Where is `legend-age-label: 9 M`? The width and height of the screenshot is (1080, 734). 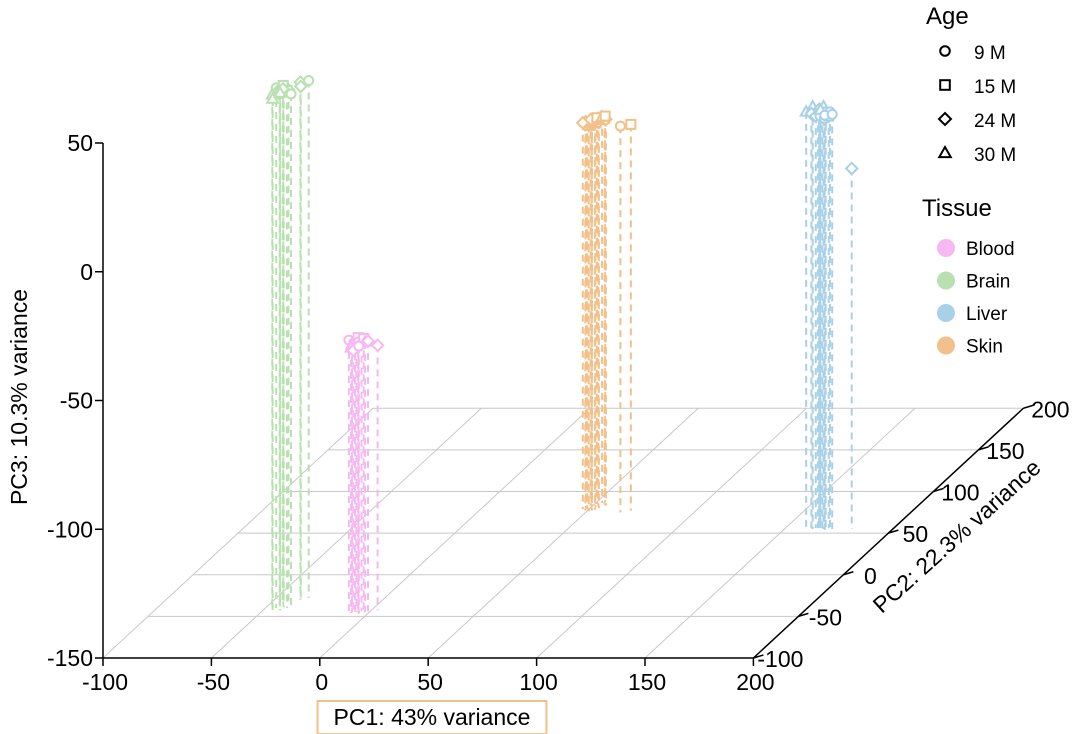 legend-age-label: 9 M is located at coordinates (990, 53).